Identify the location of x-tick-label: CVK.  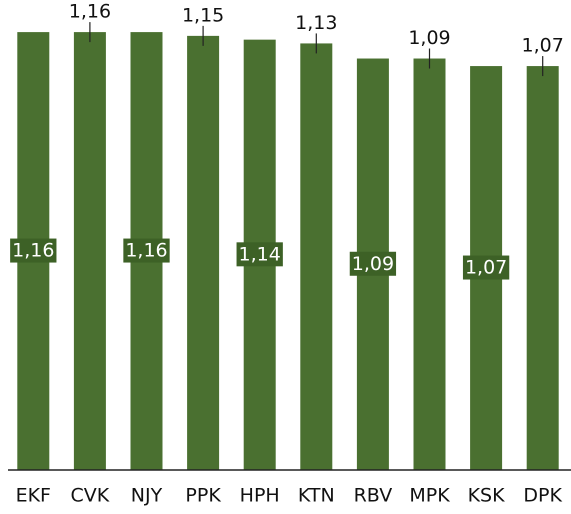
(90, 496).